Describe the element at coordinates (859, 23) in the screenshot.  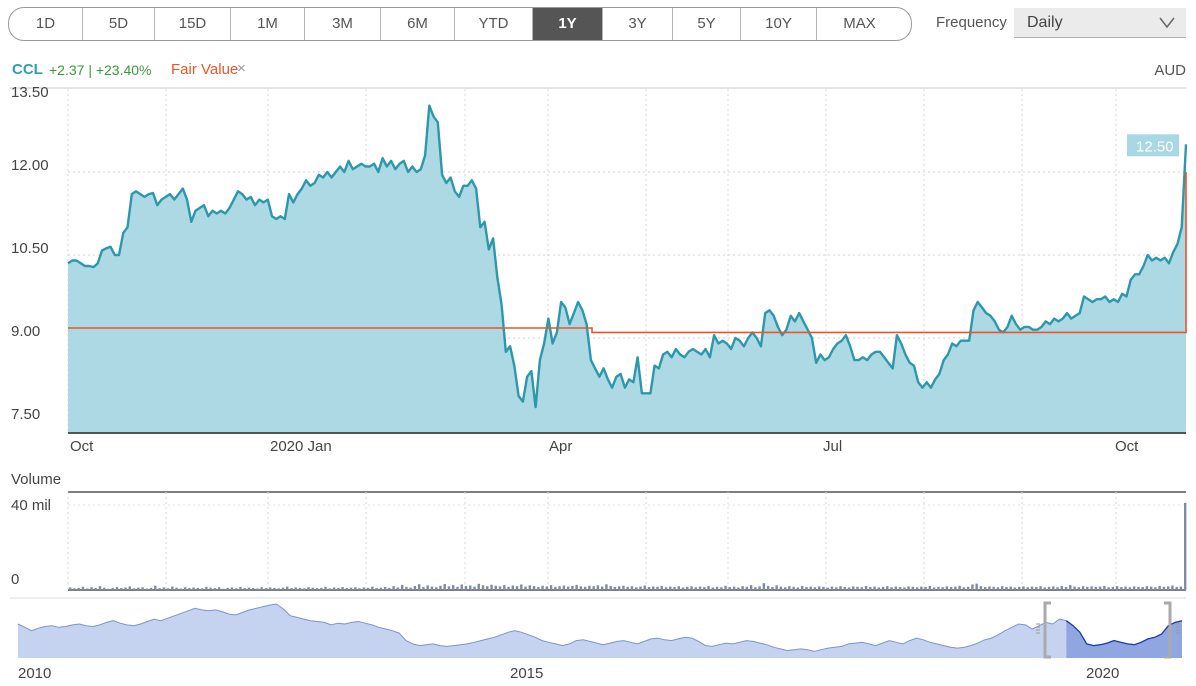
I see `range-button-max: MAX` at that location.